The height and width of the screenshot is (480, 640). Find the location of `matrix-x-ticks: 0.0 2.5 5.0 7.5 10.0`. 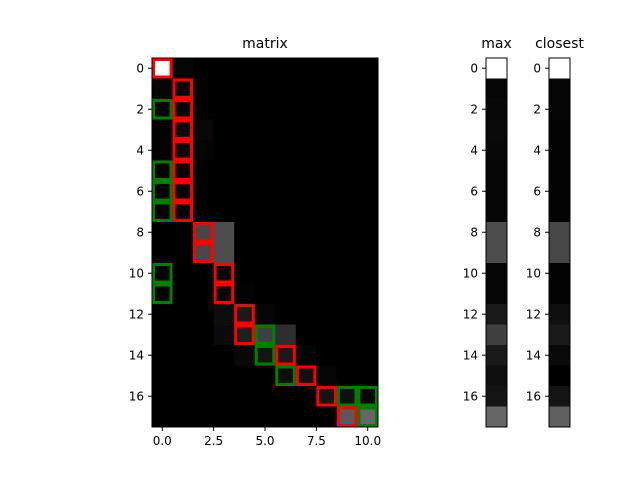

matrix-x-ticks: 0.0 2.5 5.0 7.5 10.0 is located at coordinates (267, 437).